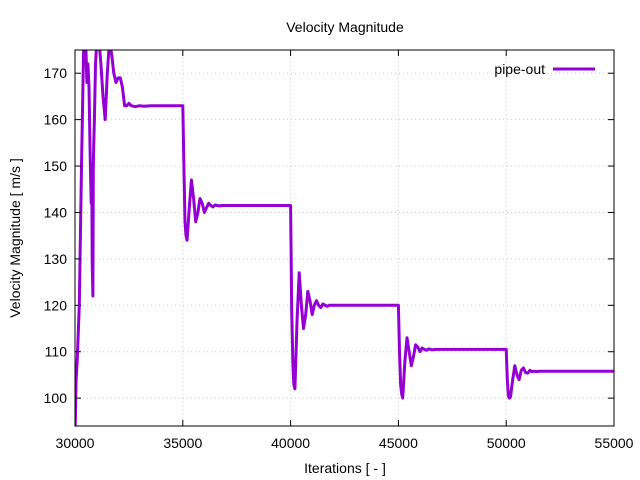 The image size is (640, 480). What do you see at coordinates (75, 443) in the screenshot?
I see `x-tick-label: 30000` at bounding box center [75, 443].